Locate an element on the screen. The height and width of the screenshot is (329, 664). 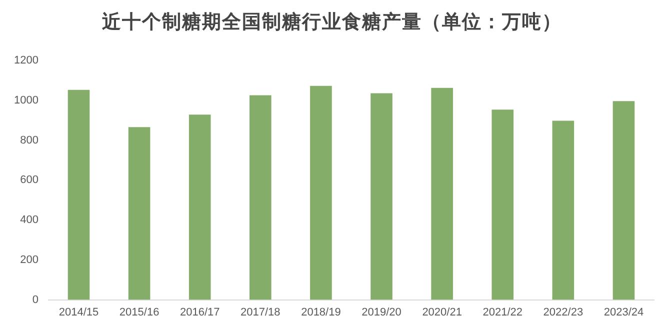
y-tick-label: 600 is located at coordinates (29, 180).